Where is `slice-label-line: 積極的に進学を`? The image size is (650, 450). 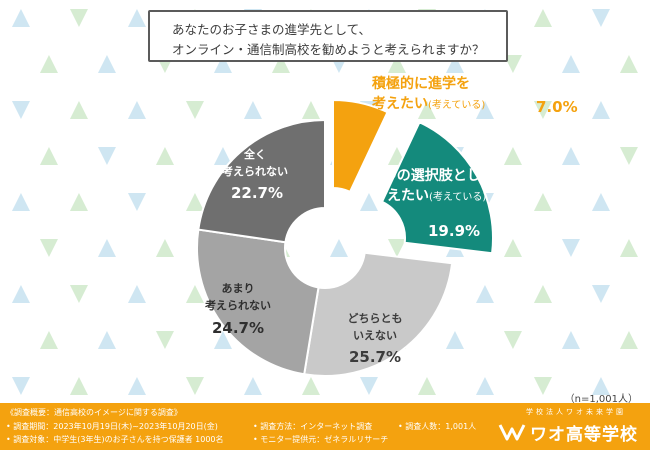
slice-label-line: 積極的に進学を is located at coordinates (420, 83).